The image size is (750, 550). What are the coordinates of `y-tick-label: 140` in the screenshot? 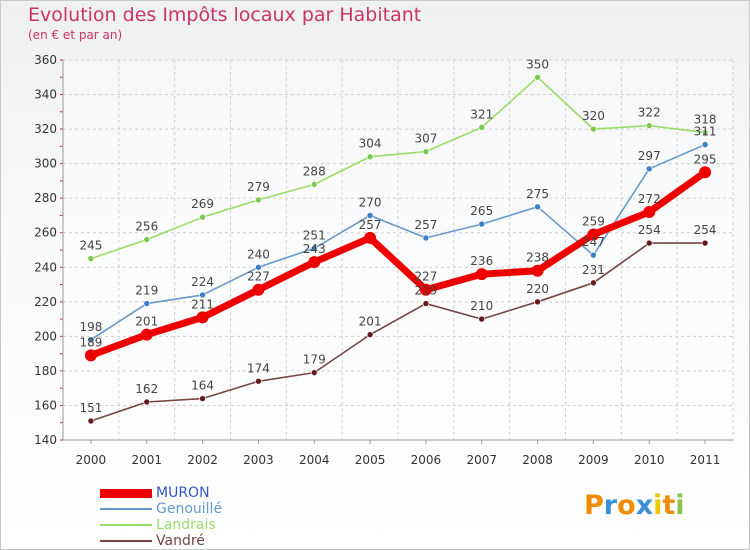 It's located at (45, 440).